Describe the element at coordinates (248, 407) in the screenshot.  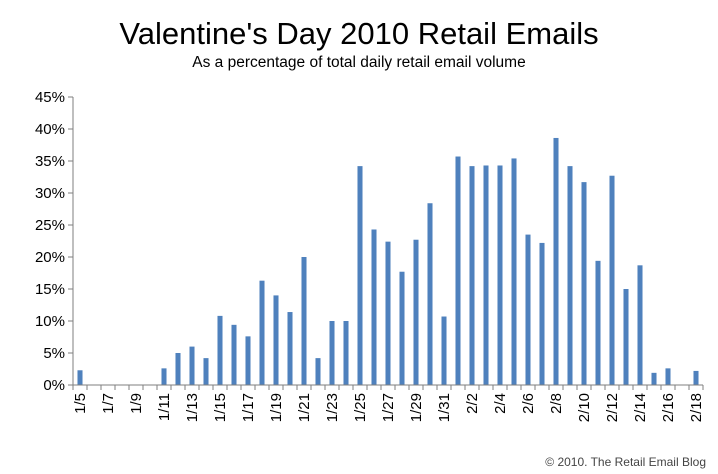
I see `x-tick-label: 1/17` at that location.